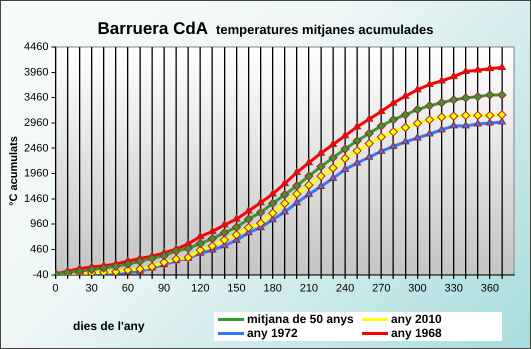 The width and height of the screenshot is (531, 349). What do you see at coordinates (36, 174) in the screenshot?
I see `y-tick-label: 1960` at bounding box center [36, 174].